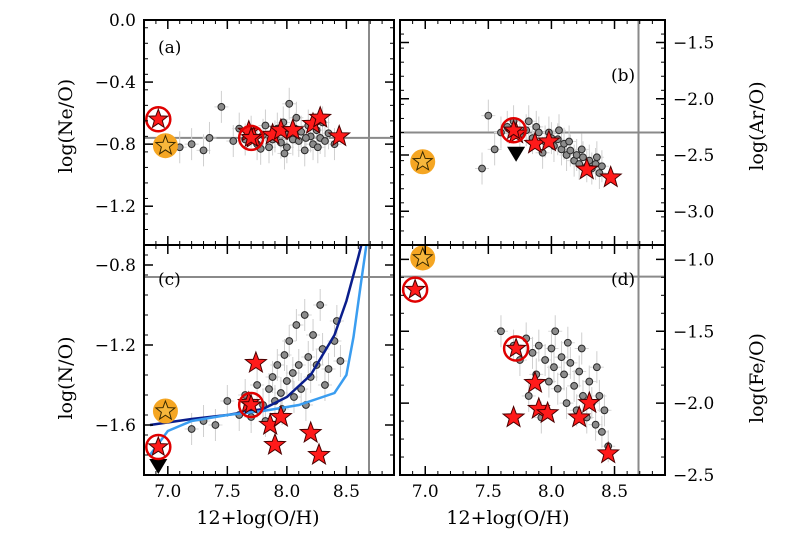 This screenshot has height=533, width=800. Describe the element at coordinates (257, 518) in the screenshot. I see `panel-c-xlabel: 12+log(O/H)` at that location.